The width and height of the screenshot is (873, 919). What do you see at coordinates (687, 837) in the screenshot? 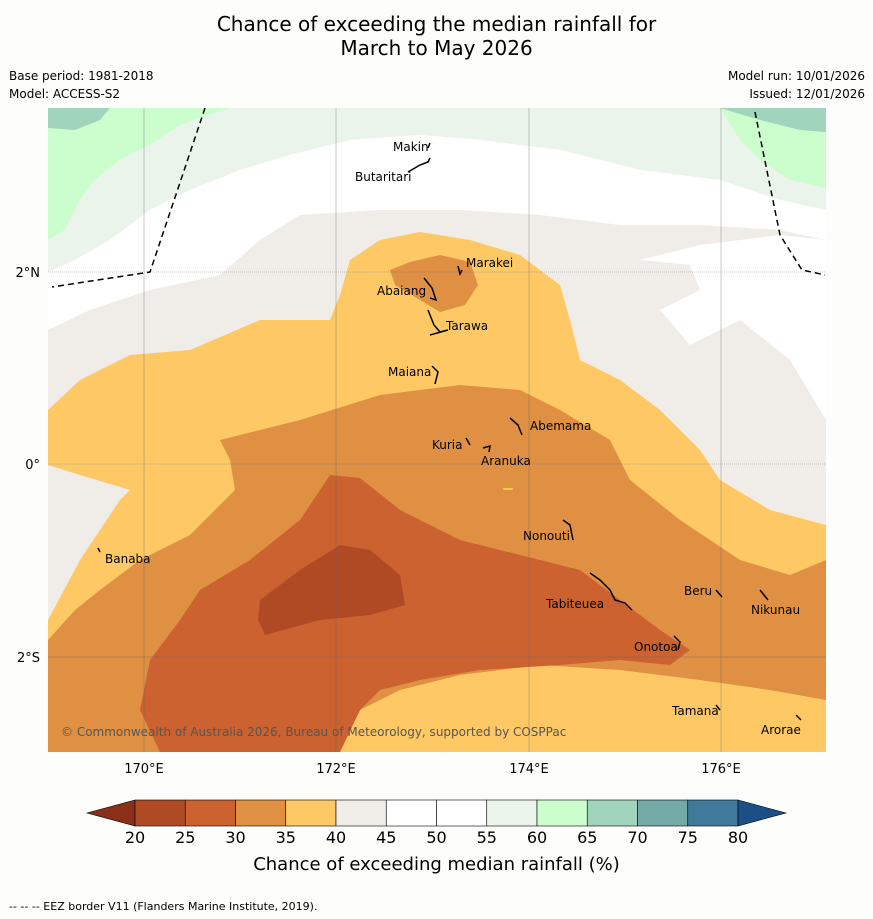
I see `colorbar-tick-label: 75` at bounding box center [687, 837].